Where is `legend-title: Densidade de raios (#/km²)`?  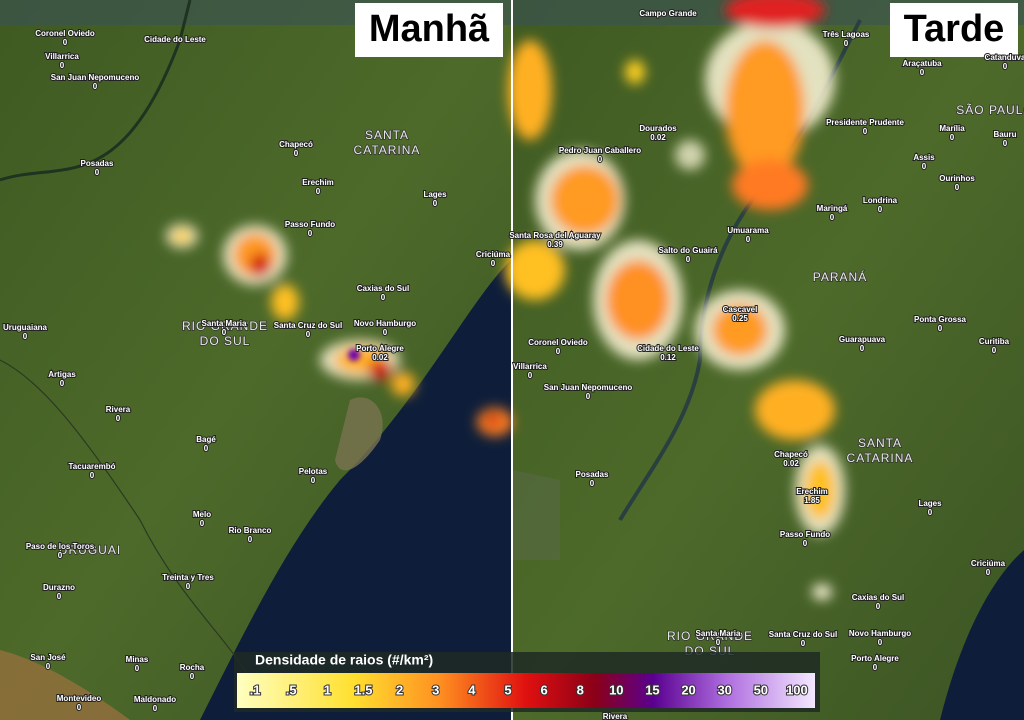
legend-title: Densidade de raios (#/km²) is located at coordinates (344, 660).